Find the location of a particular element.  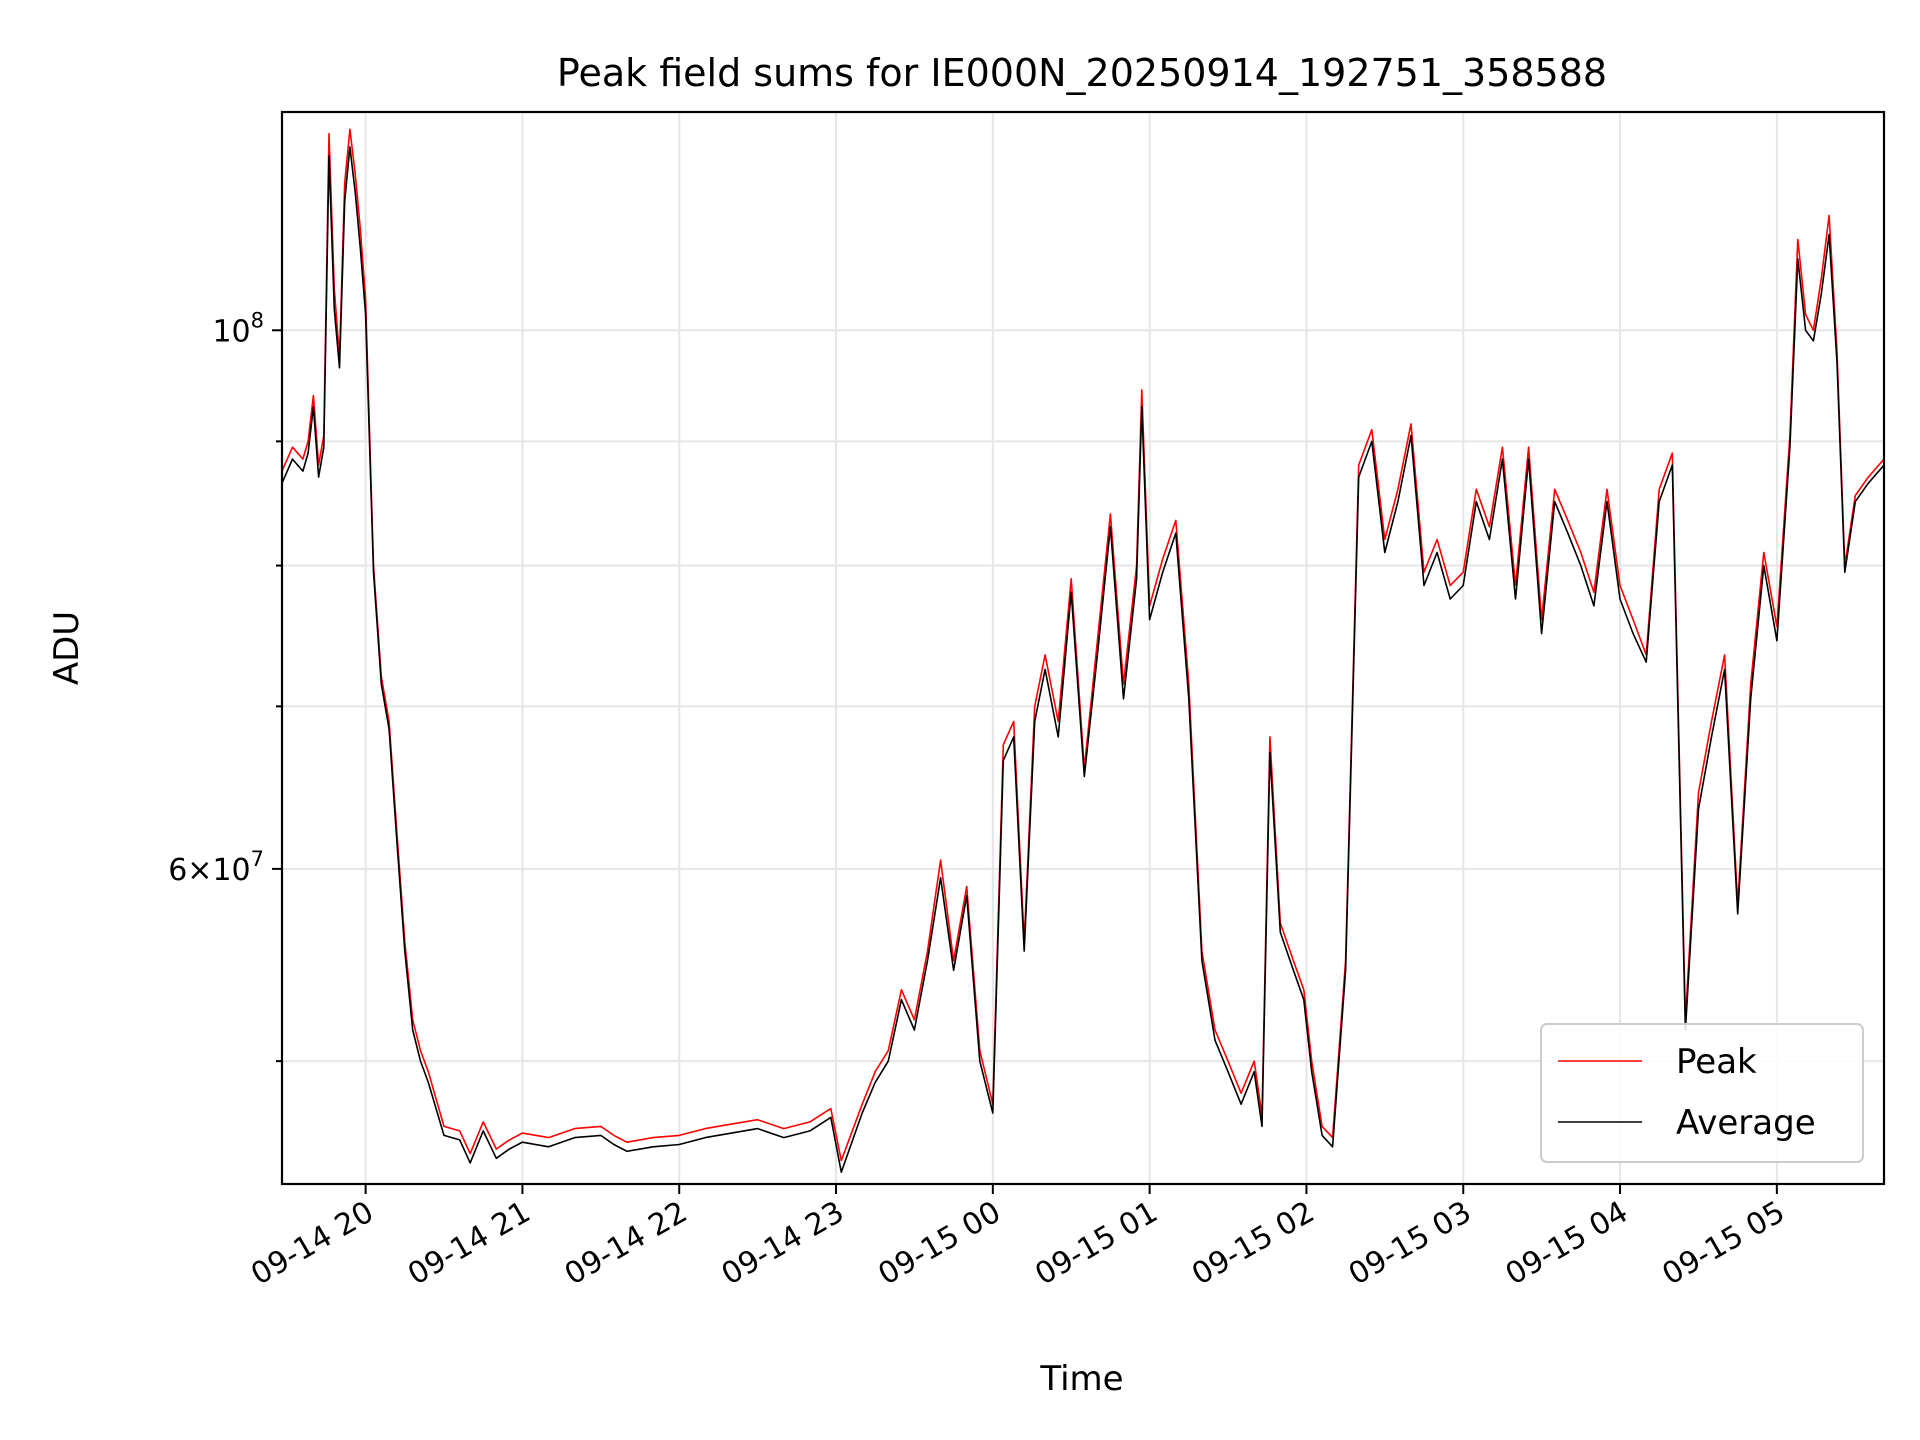

legend-label-average: Average is located at coordinates (1746, 1123).